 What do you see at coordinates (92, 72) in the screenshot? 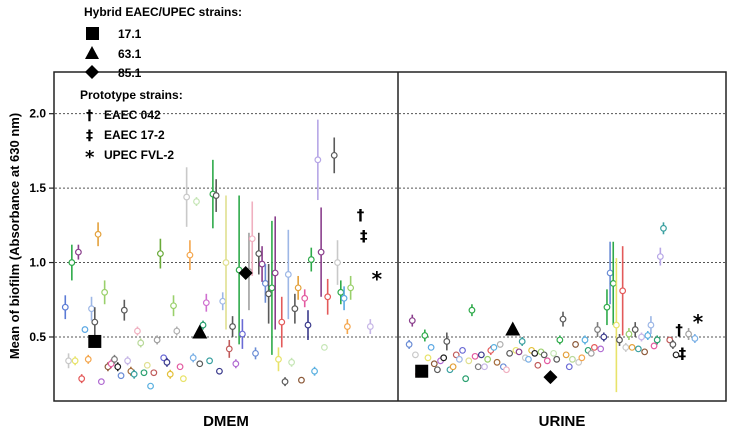
I see `legend-diamond-icon` at bounding box center [92, 72].